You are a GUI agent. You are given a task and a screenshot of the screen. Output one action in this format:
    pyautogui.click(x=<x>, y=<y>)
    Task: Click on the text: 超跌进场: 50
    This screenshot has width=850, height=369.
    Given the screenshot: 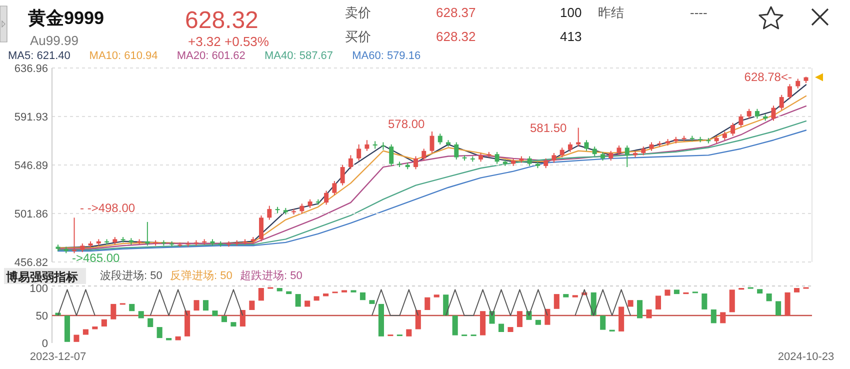 What is the action you would take?
    pyautogui.click(x=271, y=275)
    